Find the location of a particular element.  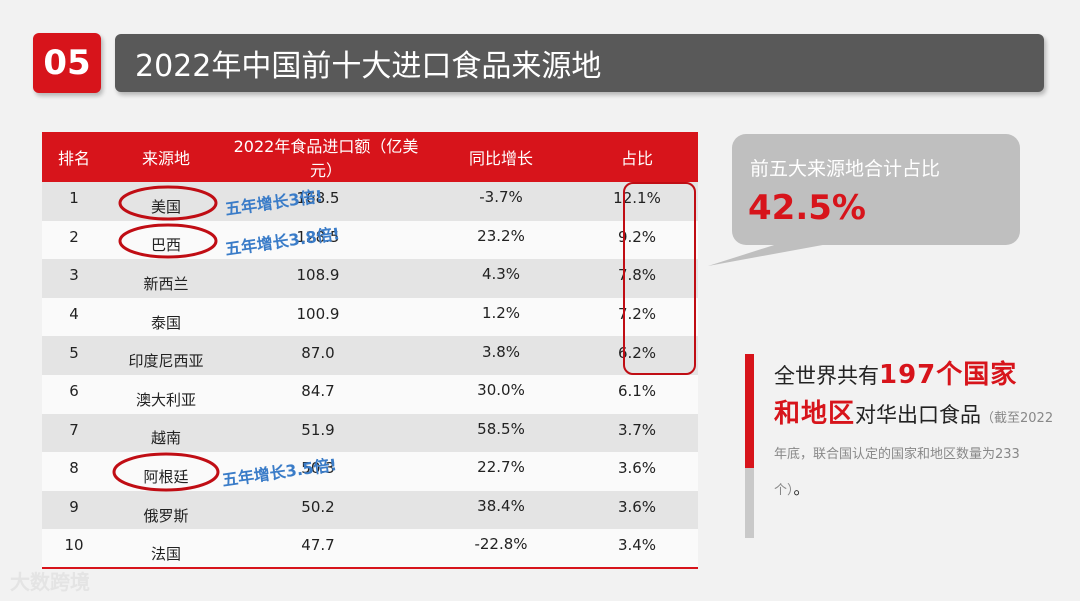

info-line1-prefix: 全世界共有 is located at coordinates (826, 376).